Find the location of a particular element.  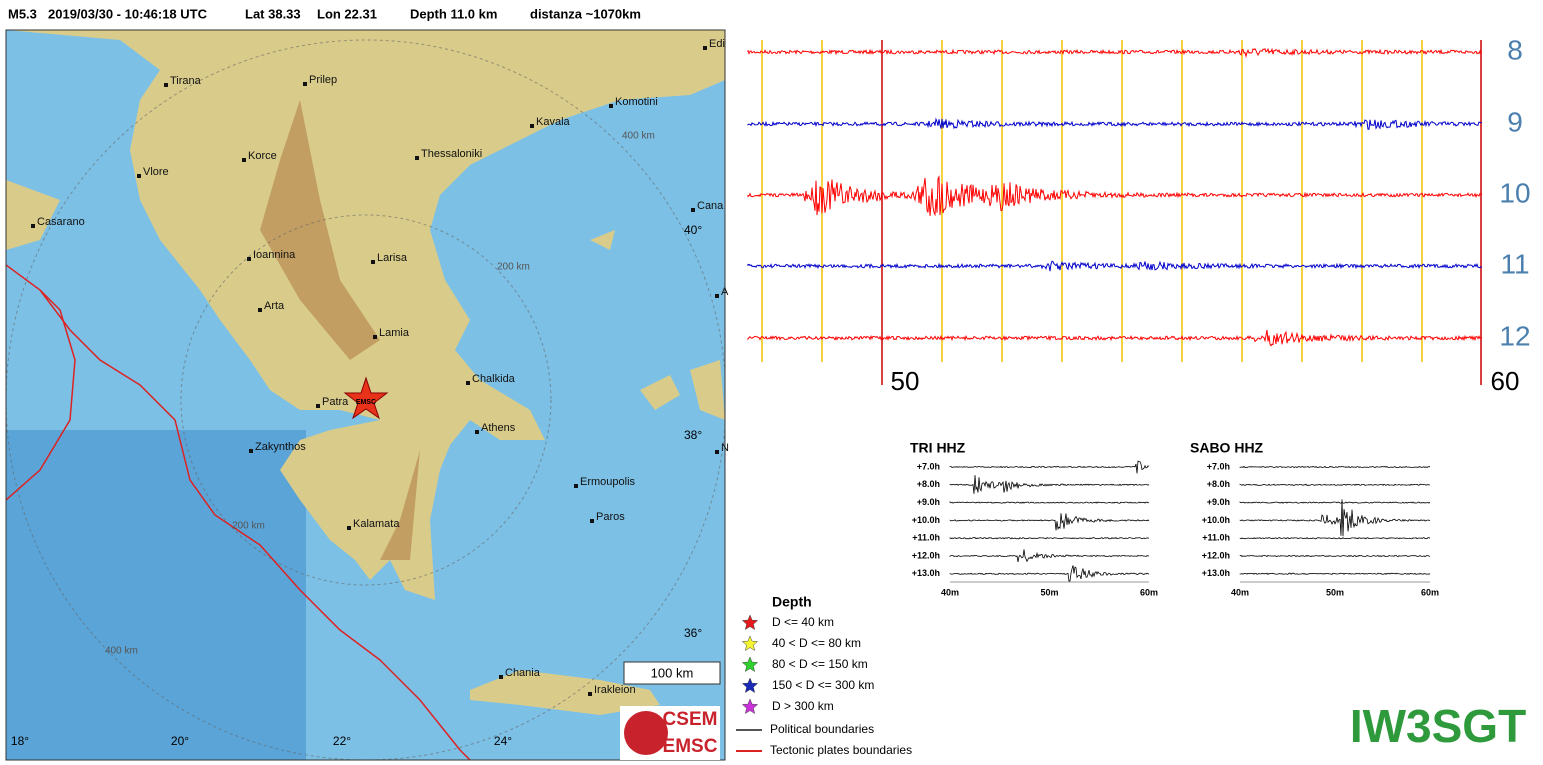

header-magnitude: M5.3 is located at coordinates (22, 13).